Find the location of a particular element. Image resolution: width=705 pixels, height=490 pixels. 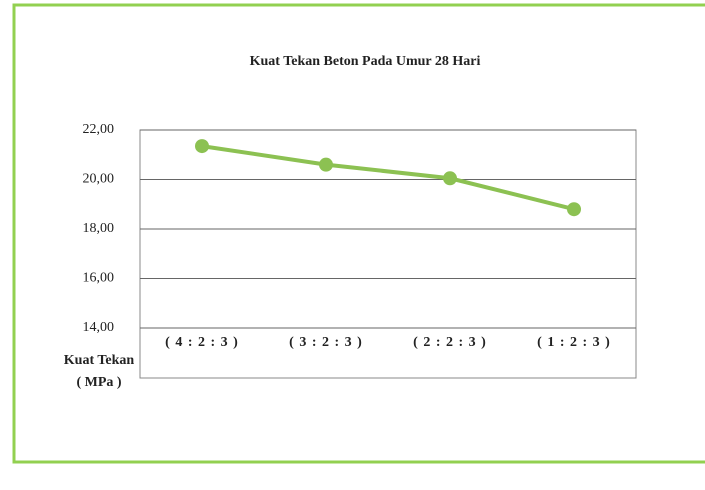

y-tick-label: 22,00 is located at coordinates (99, 129).